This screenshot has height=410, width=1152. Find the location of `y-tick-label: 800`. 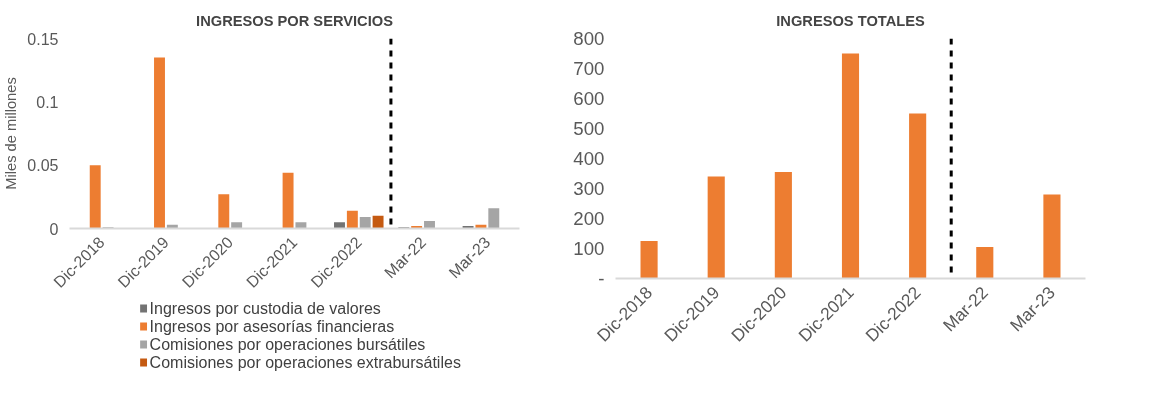

y-tick-label: 800 is located at coordinates (589, 38).